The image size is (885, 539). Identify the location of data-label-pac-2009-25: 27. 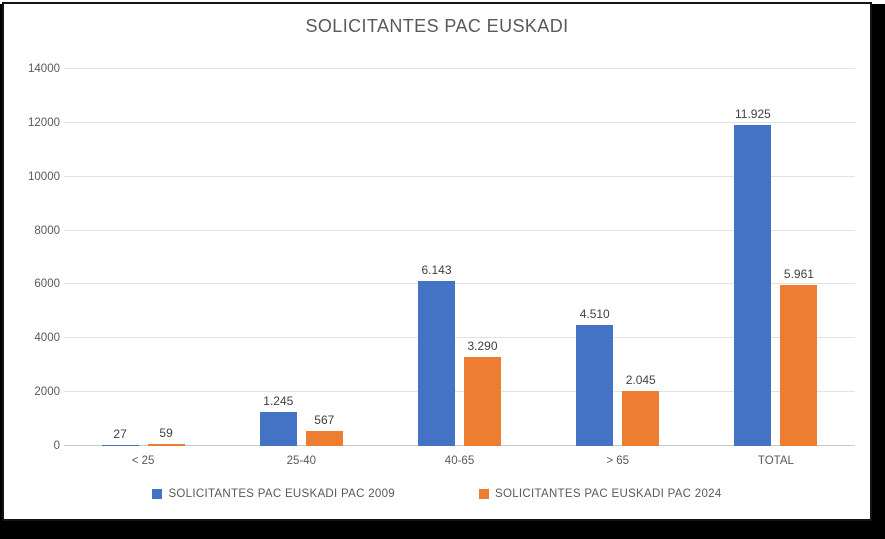
(120, 434).